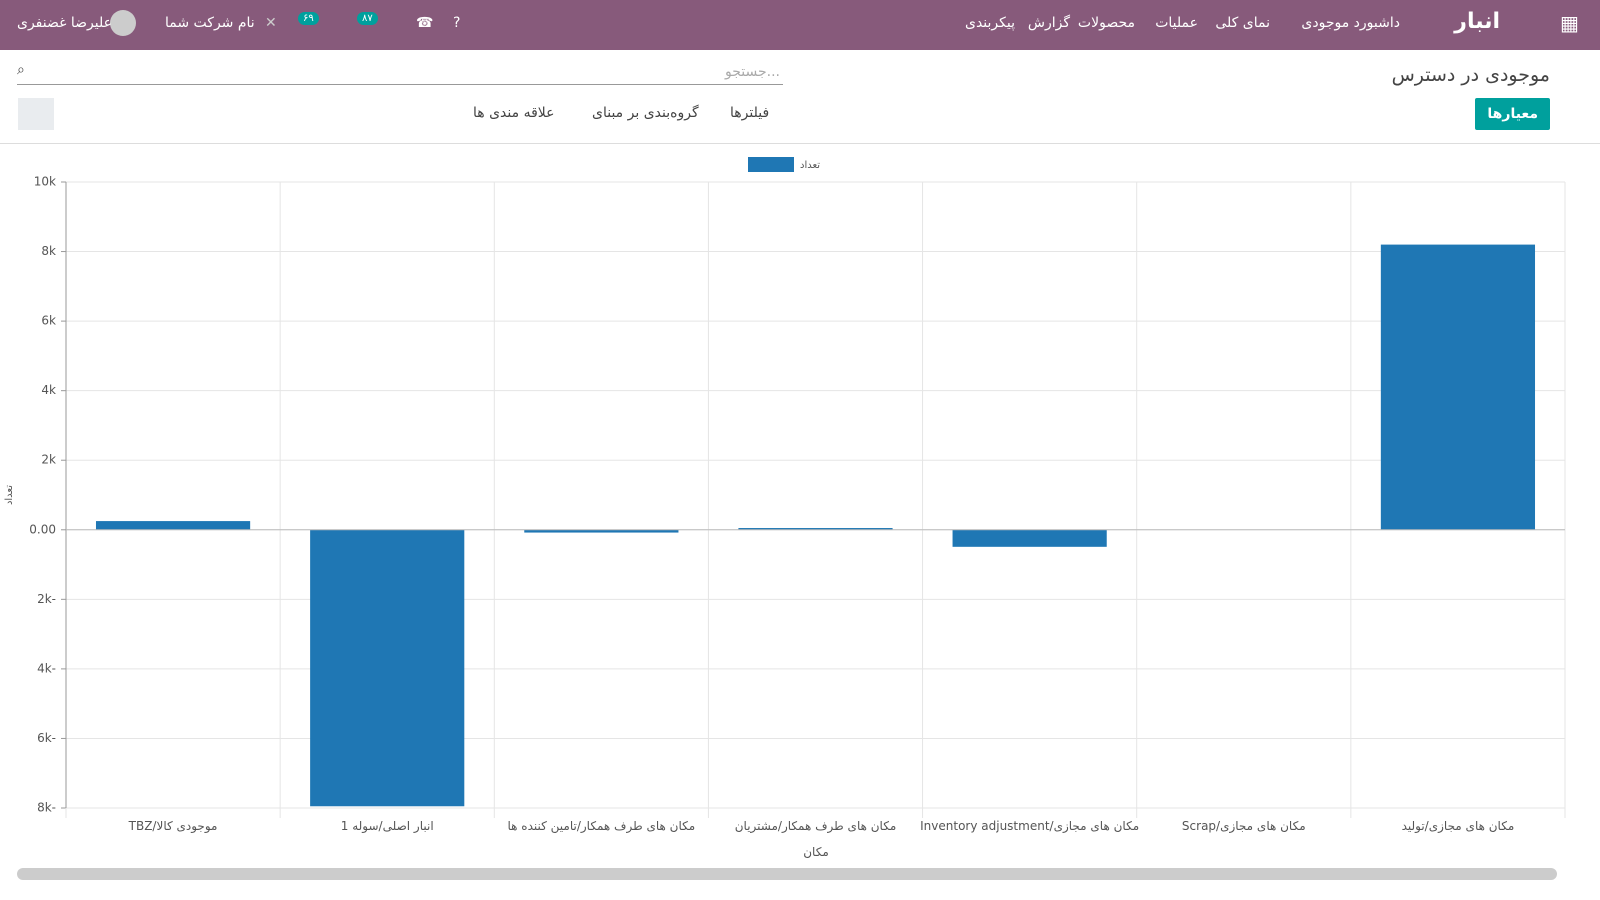 The width and height of the screenshot is (1600, 900). What do you see at coordinates (1470, 75) in the screenshot?
I see `page-title: موجودی در دسترس` at bounding box center [1470, 75].